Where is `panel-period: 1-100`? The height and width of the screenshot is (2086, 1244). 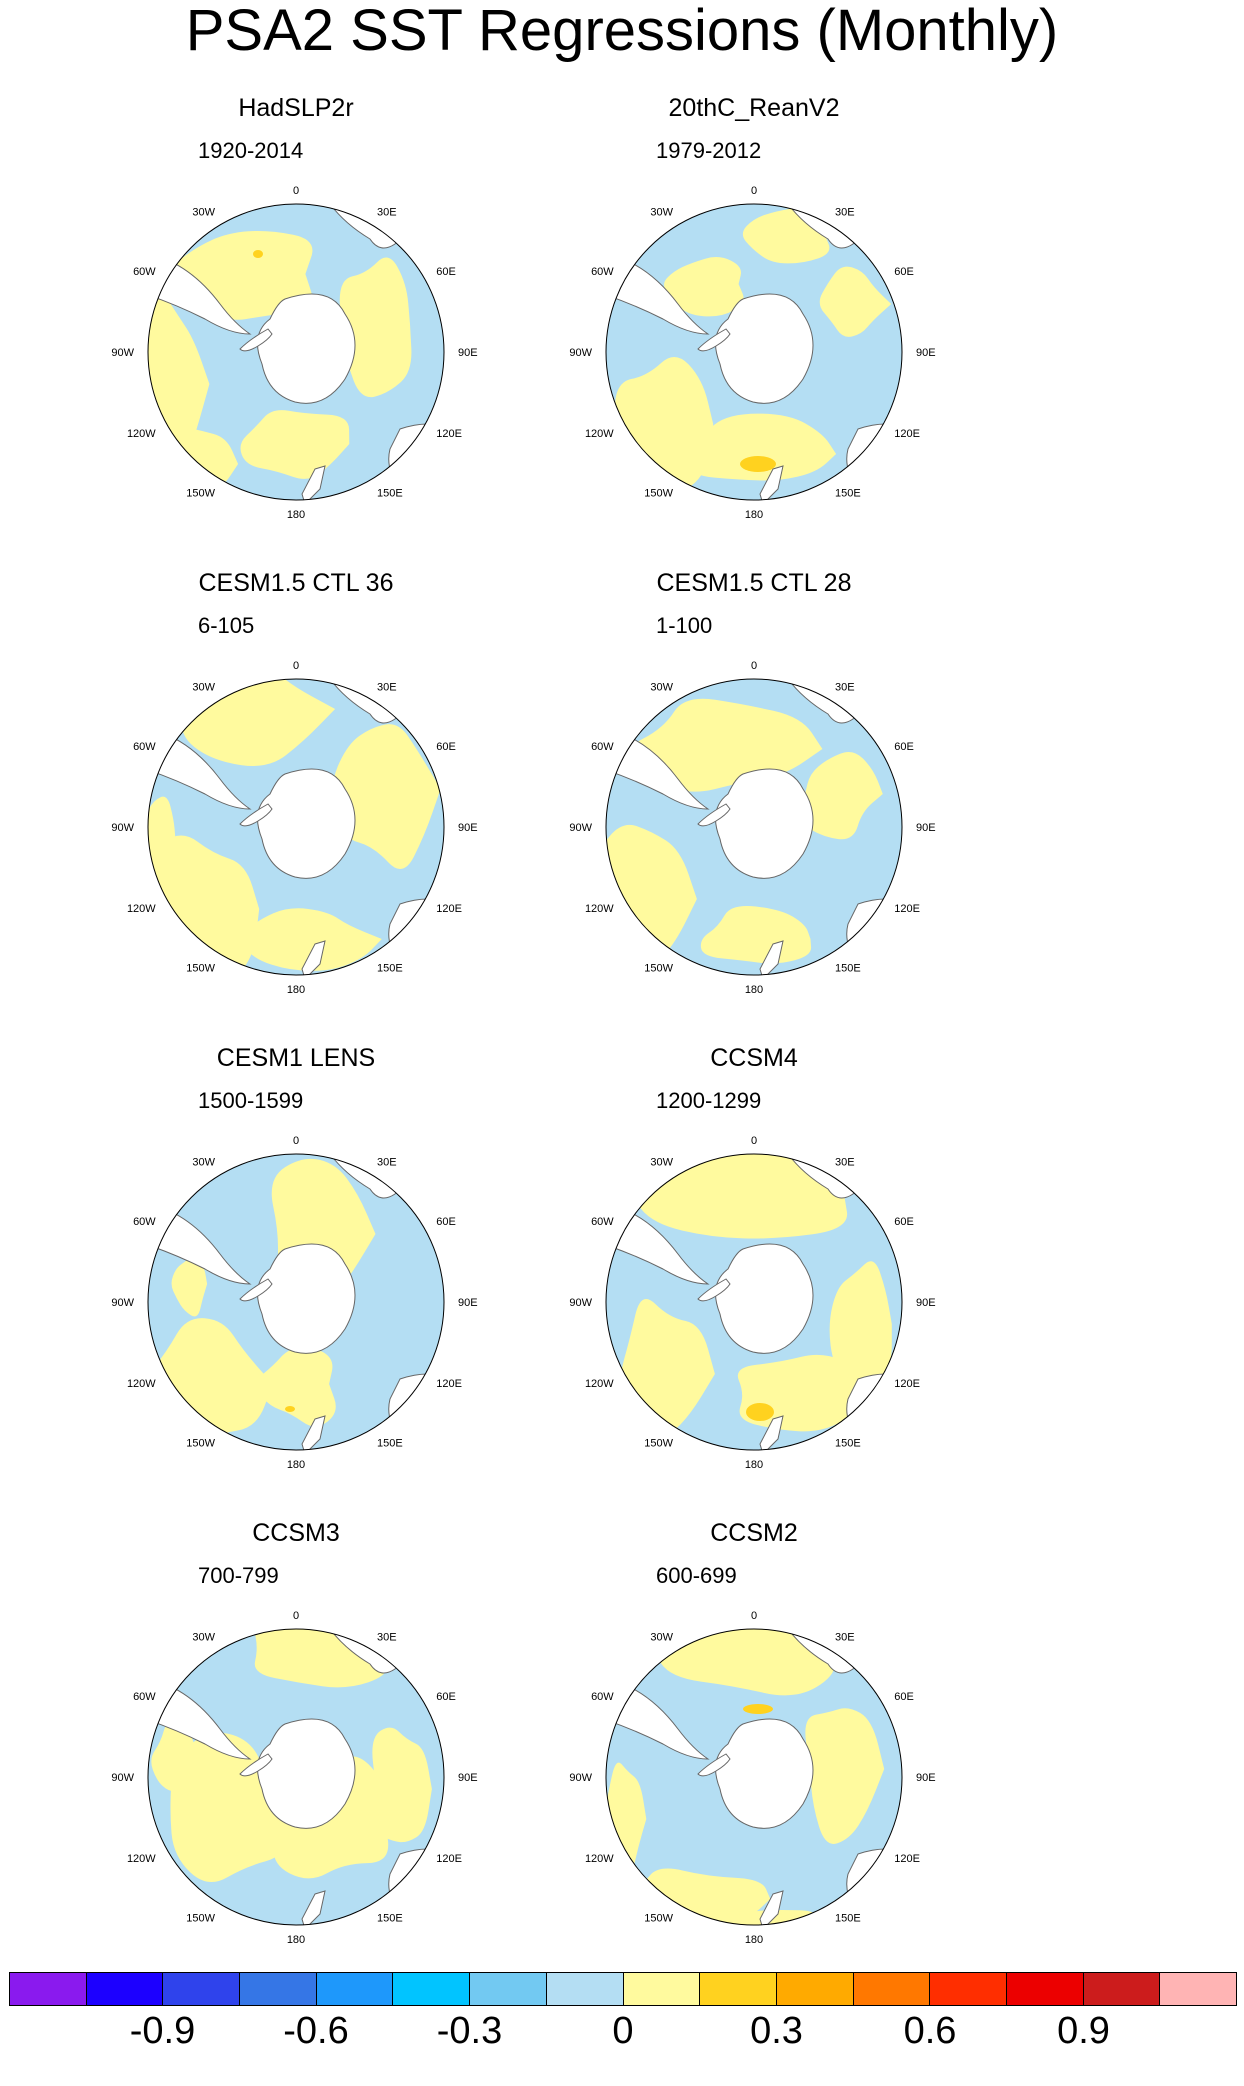
panel-period: 1-100 is located at coordinates (684, 625).